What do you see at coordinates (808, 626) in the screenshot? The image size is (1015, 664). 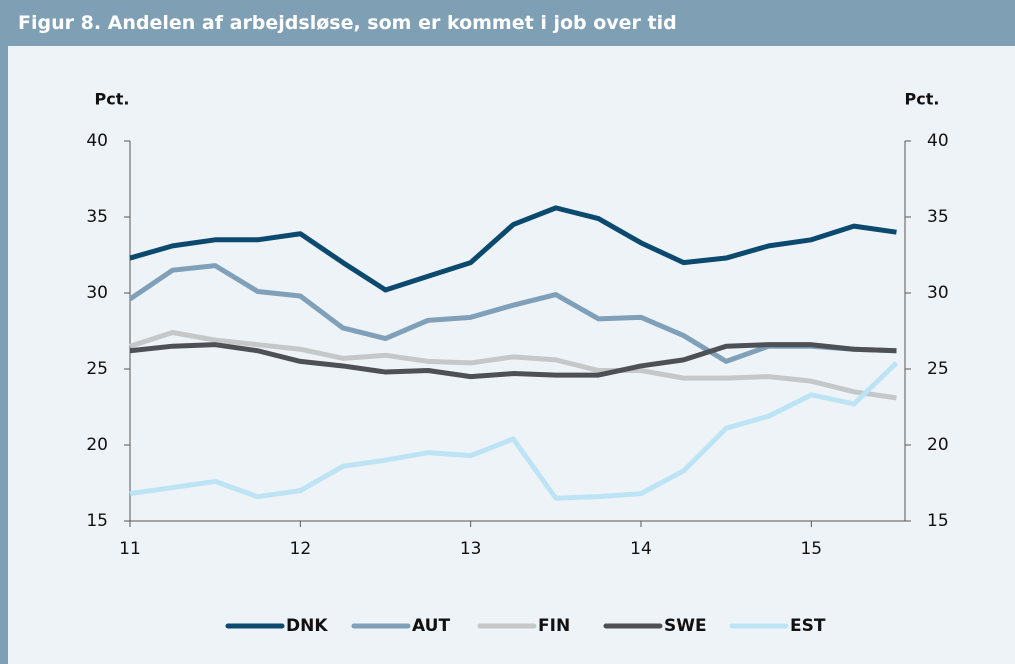 I see `legend-label: EST` at bounding box center [808, 626].